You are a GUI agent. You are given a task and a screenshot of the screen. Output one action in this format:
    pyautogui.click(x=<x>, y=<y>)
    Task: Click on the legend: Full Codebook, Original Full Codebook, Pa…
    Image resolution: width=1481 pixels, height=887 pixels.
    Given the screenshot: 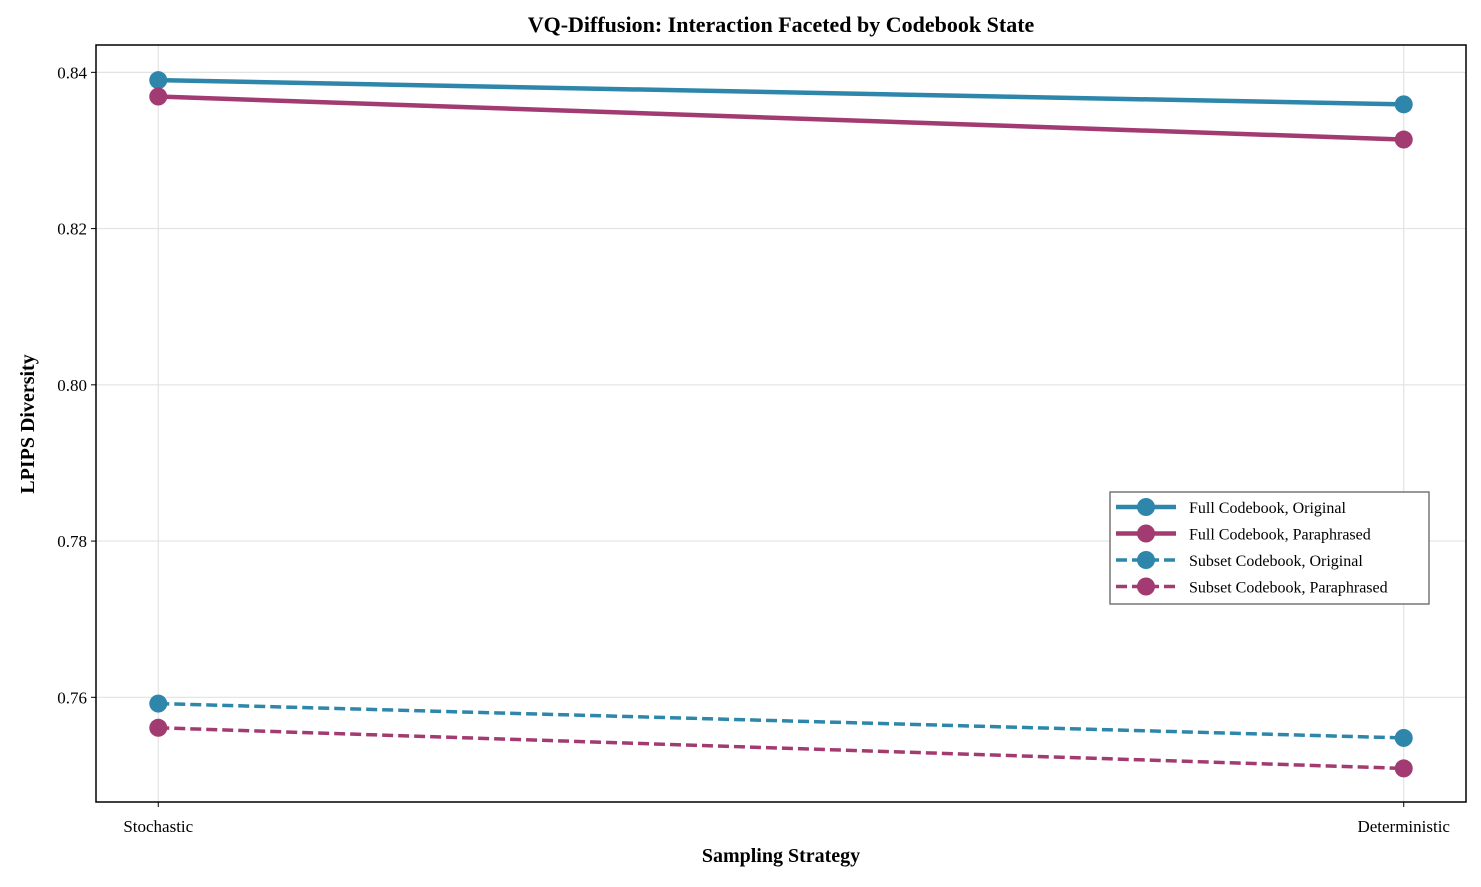 What is the action you would take?
    pyautogui.click(x=1269, y=548)
    